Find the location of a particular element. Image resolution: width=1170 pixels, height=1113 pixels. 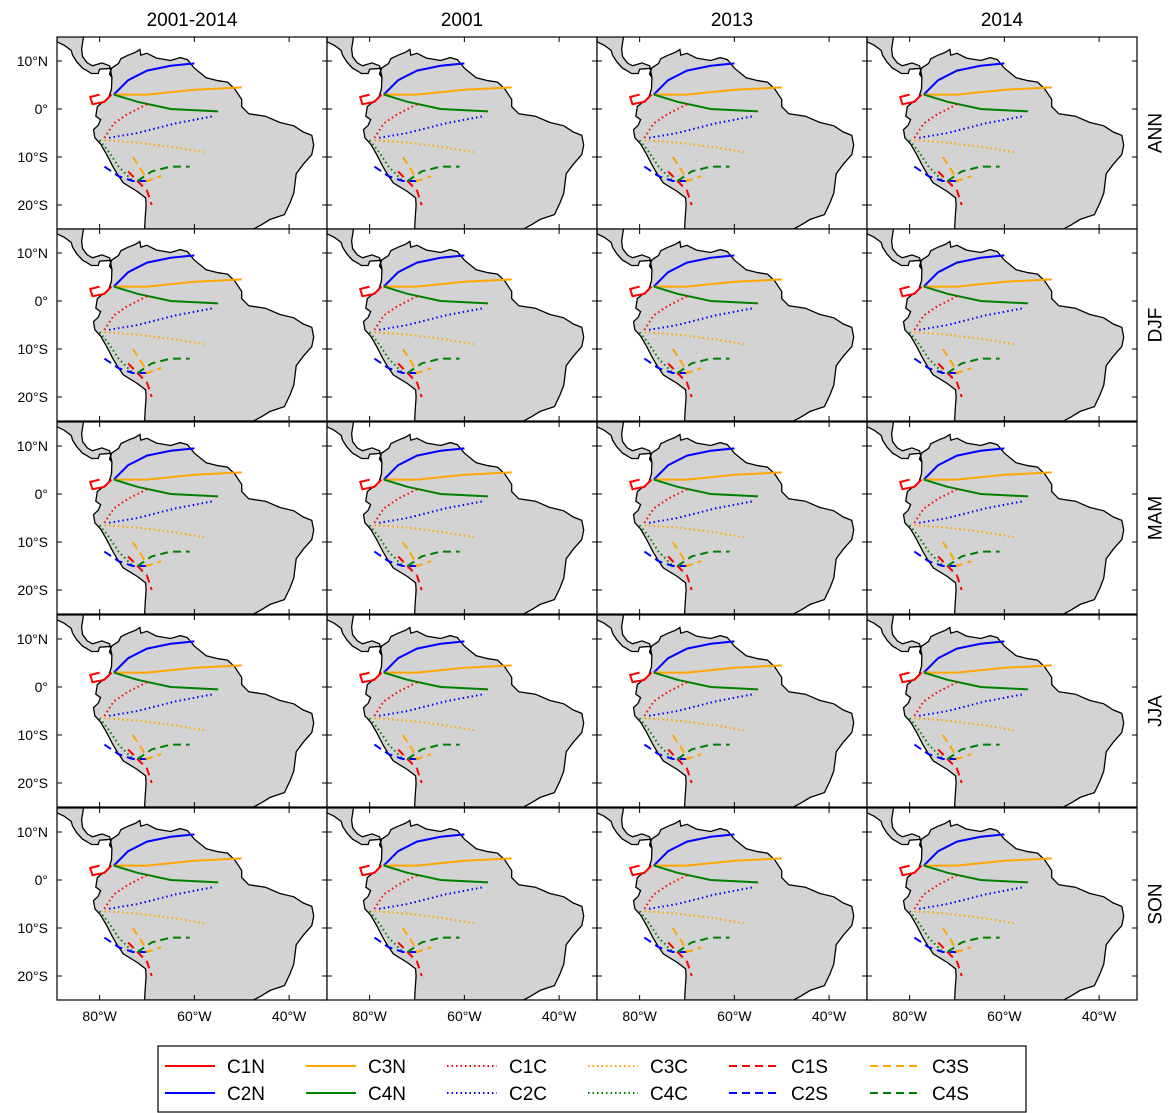

lon-tick-label: 80°W is located at coordinates (639, 1016).